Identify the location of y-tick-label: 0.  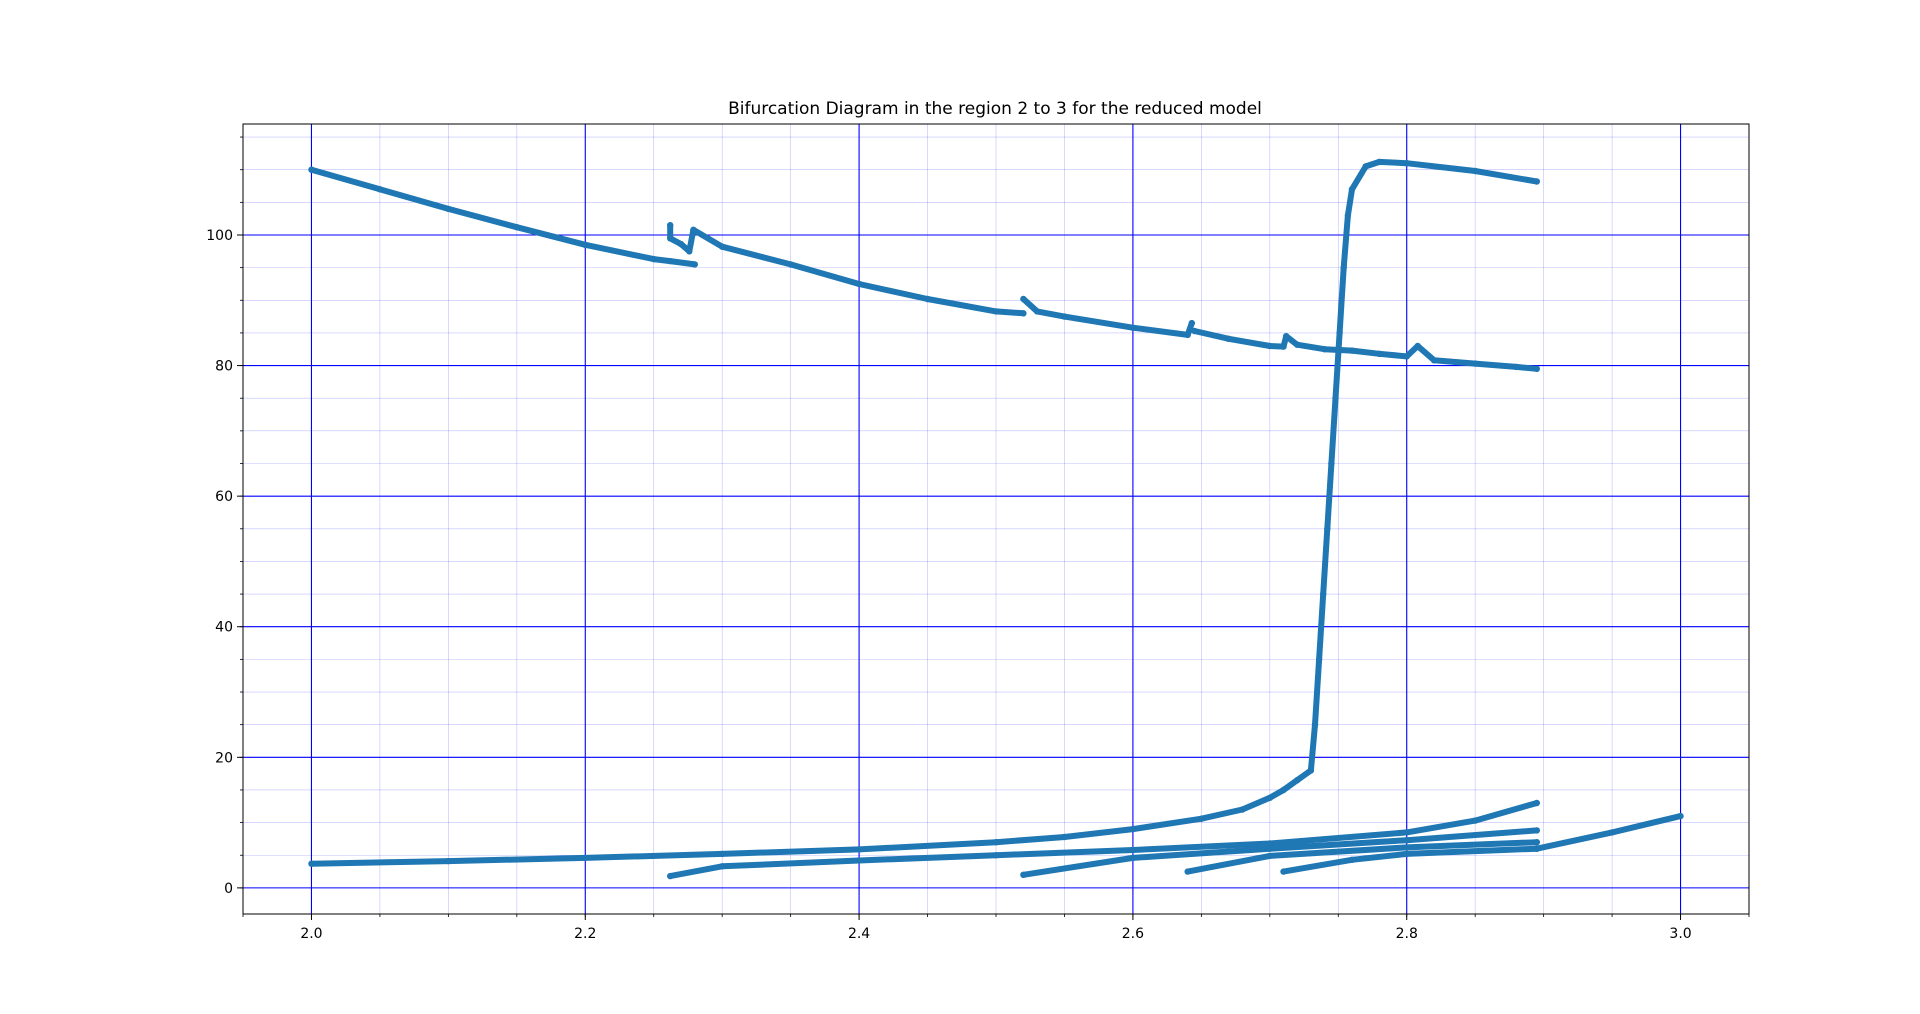
(228, 889).